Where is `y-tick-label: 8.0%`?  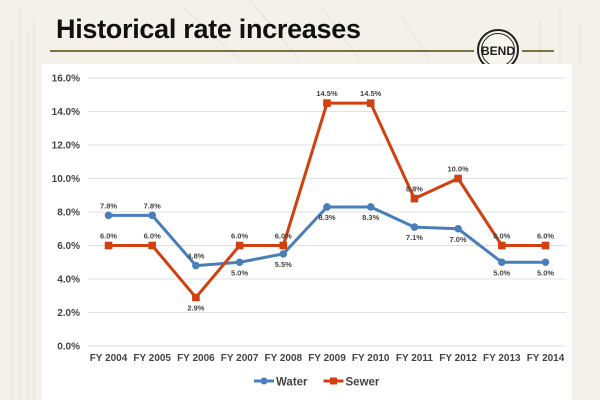
y-tick-label: 8.0% is located at coordinates (68, 213).